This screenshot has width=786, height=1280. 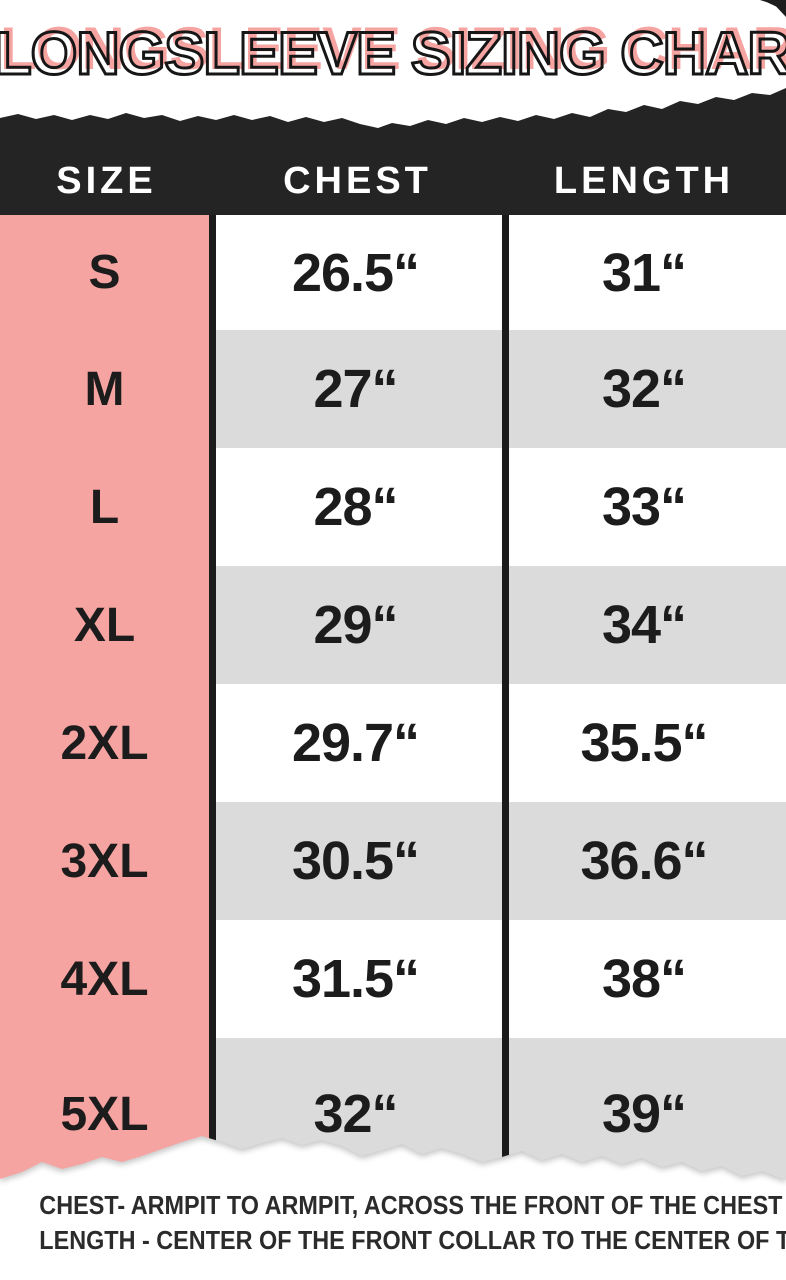 I want to click on table-row: 5XL 32“ 39“, so click(x=393, y=1109).